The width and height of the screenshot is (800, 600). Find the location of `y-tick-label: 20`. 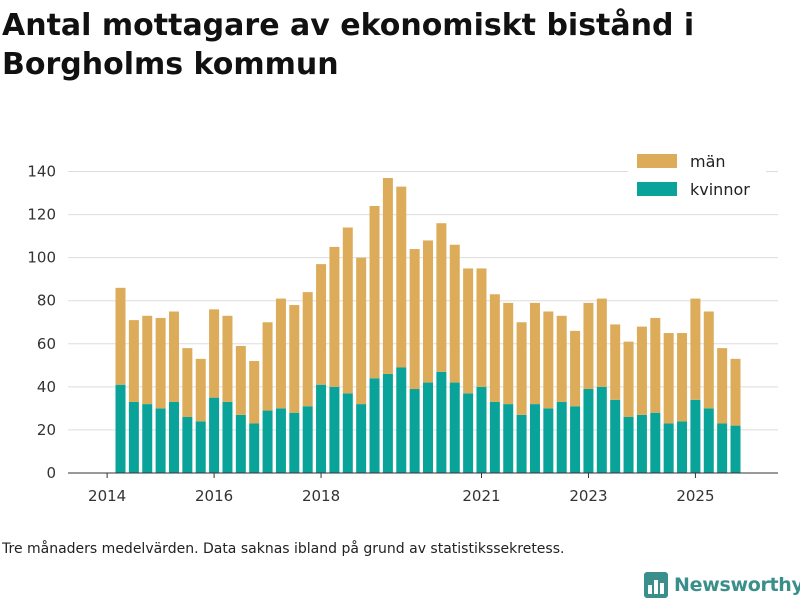

y-tick-label: 20 is located at coordinates (46, 430).